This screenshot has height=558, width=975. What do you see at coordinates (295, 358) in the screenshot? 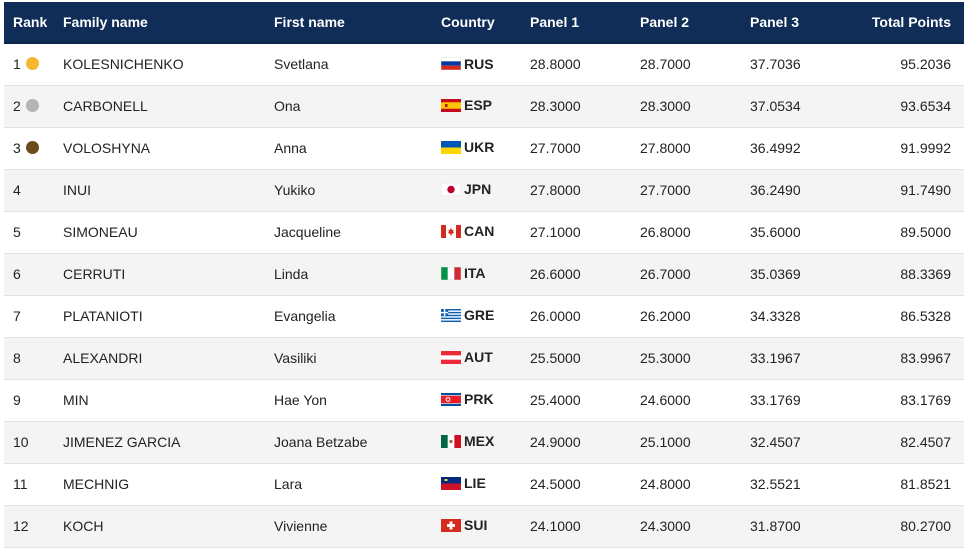
I see `first-name-cell: Vasiliki` at bounding box center [295, 358].